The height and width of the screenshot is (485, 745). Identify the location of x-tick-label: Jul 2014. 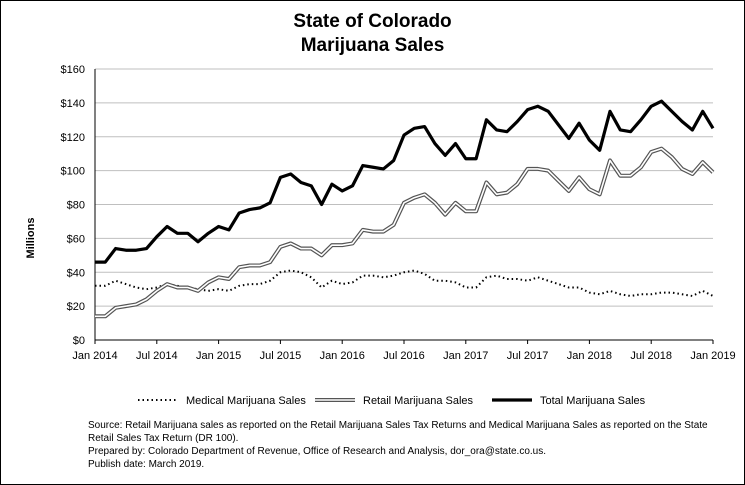
(157, 356).